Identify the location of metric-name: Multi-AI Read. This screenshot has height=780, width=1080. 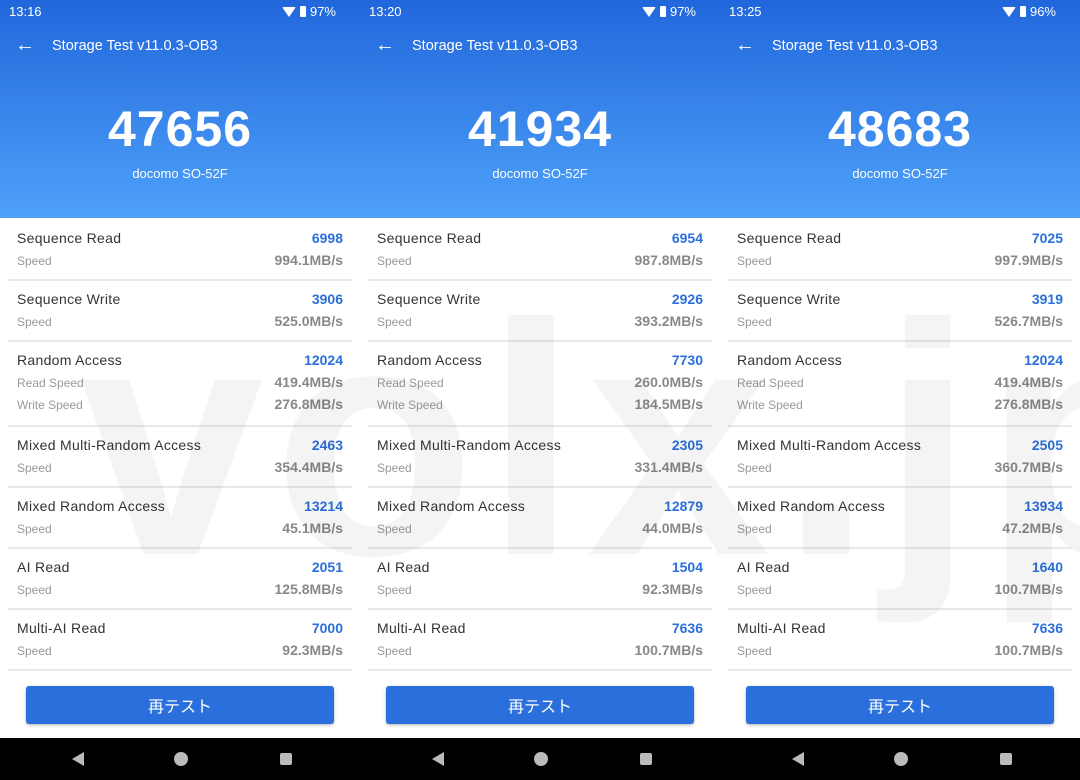
(61, 628).